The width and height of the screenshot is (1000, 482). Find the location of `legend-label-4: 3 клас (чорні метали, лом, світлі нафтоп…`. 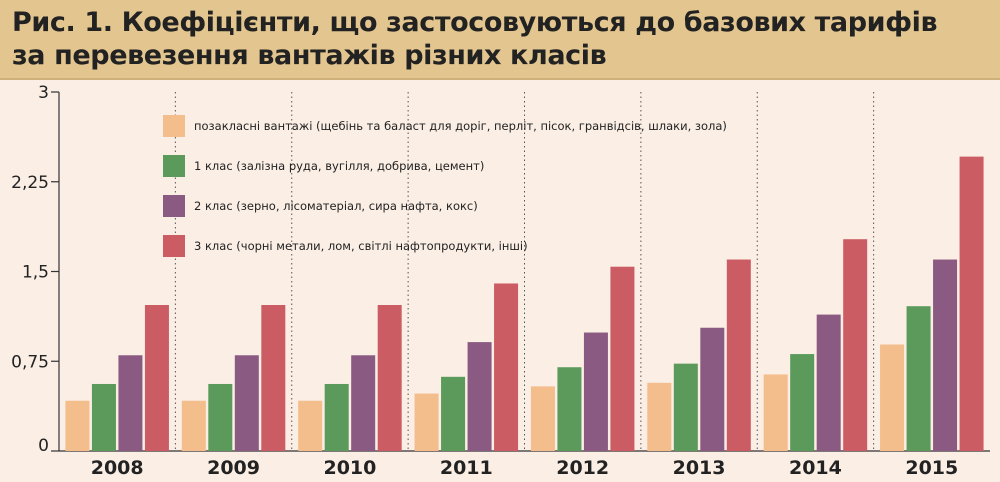

legend-label-4: 3 клас (чорні метали, лом, світлі нафтоп… is located at coordinates (361, 246).